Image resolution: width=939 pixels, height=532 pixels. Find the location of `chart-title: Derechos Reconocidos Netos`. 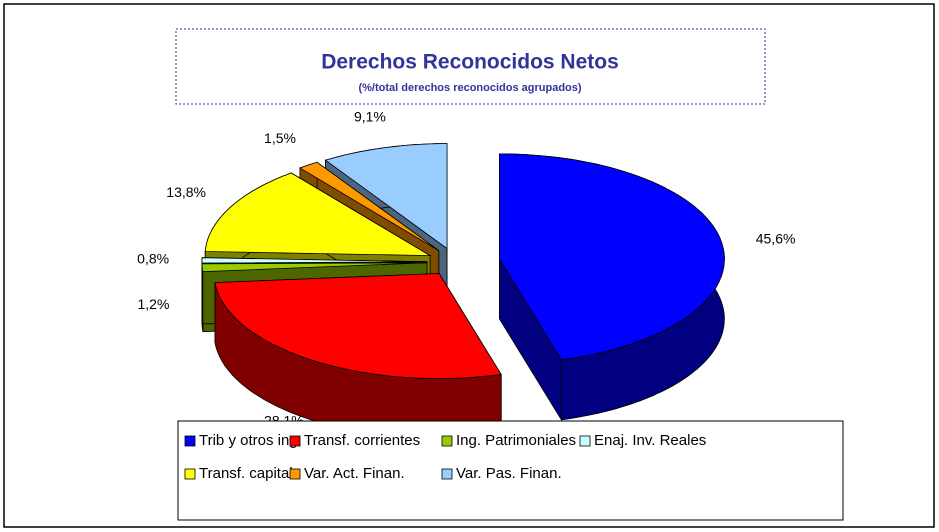

chart-title: Derechos Reconocidos Netos is located at coordinates (470, 62).